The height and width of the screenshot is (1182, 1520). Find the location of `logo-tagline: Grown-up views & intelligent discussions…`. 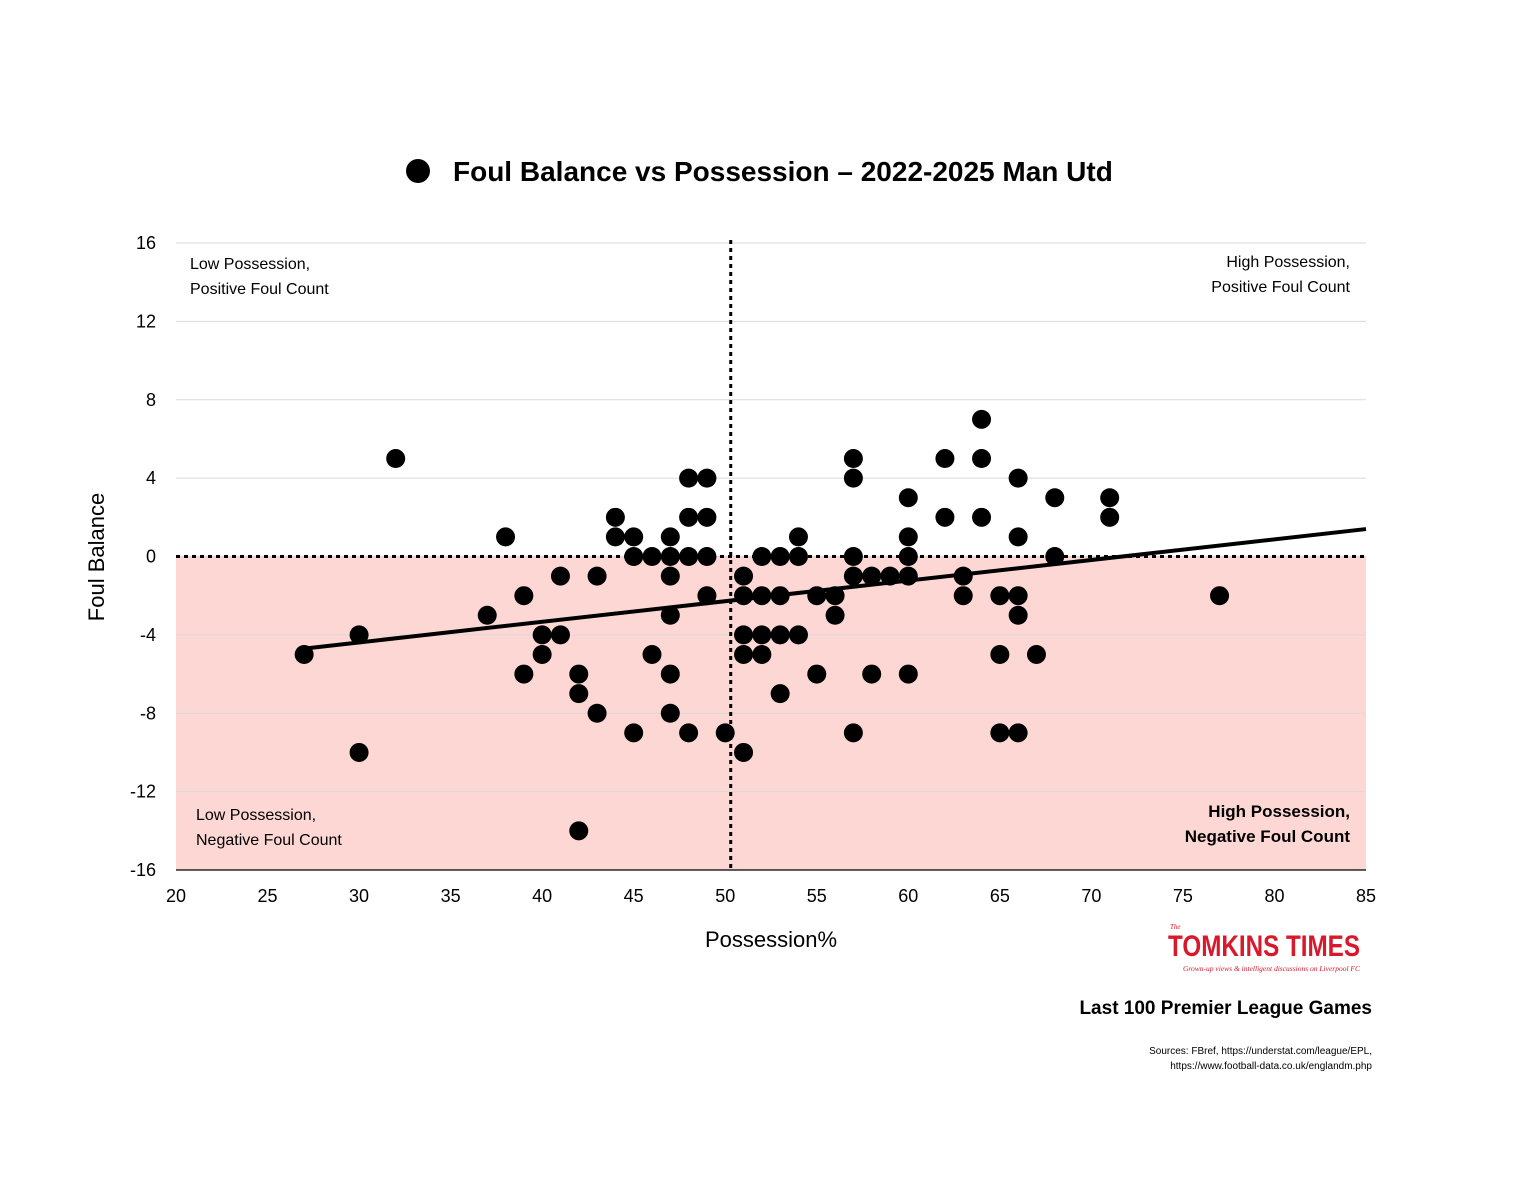

logo-tagline: Grown-up views & intelligent discussions… is located at coordinates (1272, 968).